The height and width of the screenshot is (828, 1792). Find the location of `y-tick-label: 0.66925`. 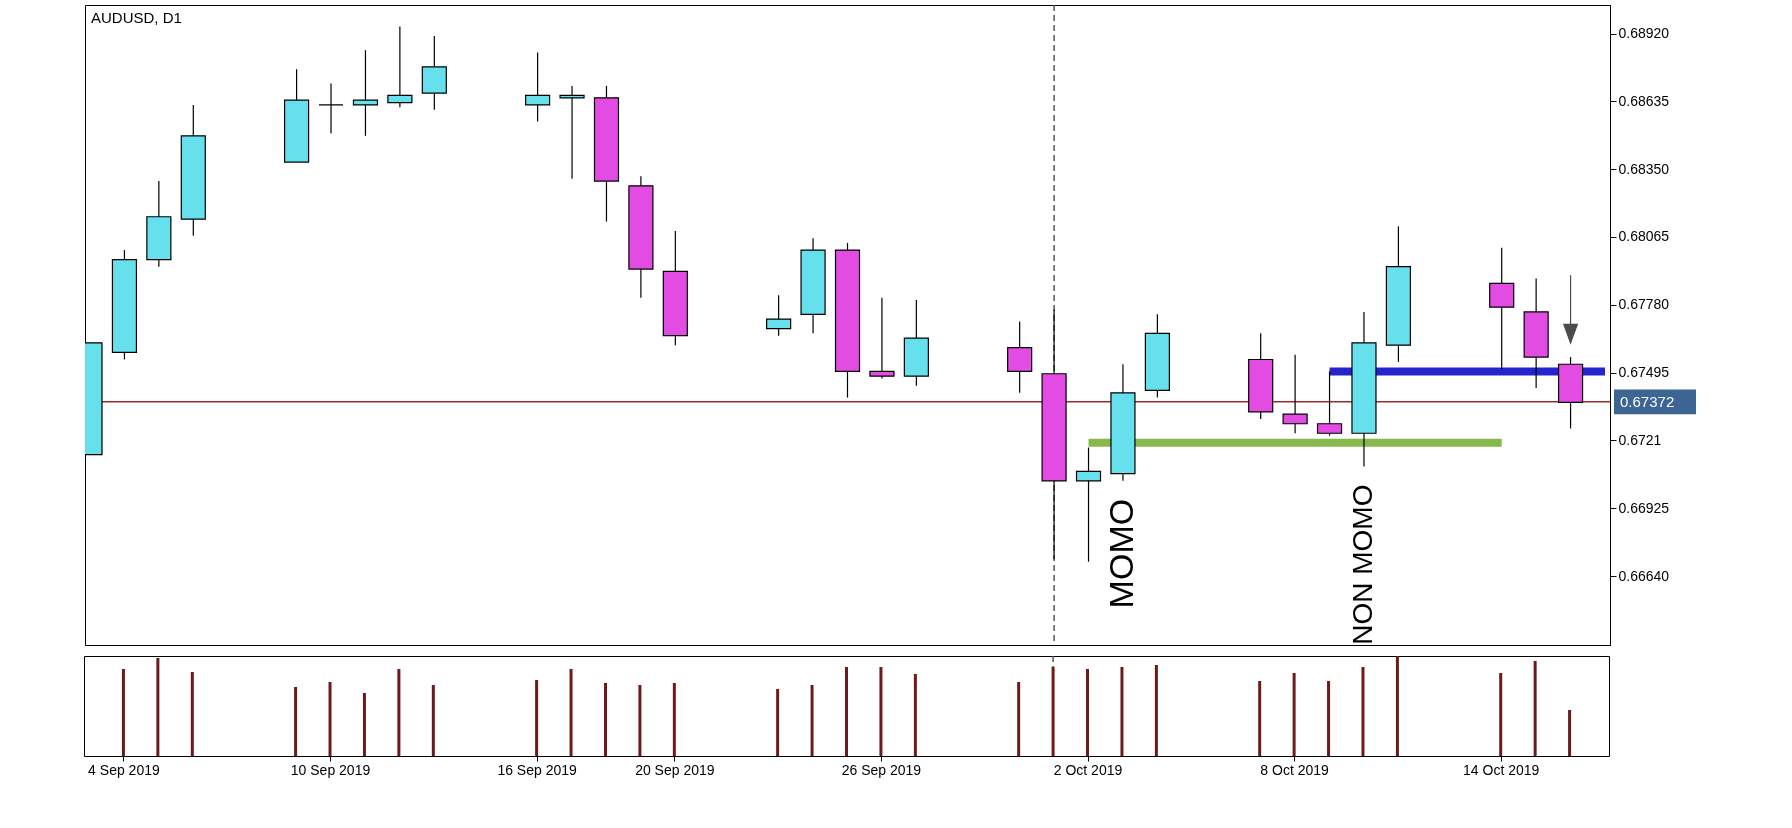

y-tick-label: 0.66925 is located at coordinates (1644, 507).